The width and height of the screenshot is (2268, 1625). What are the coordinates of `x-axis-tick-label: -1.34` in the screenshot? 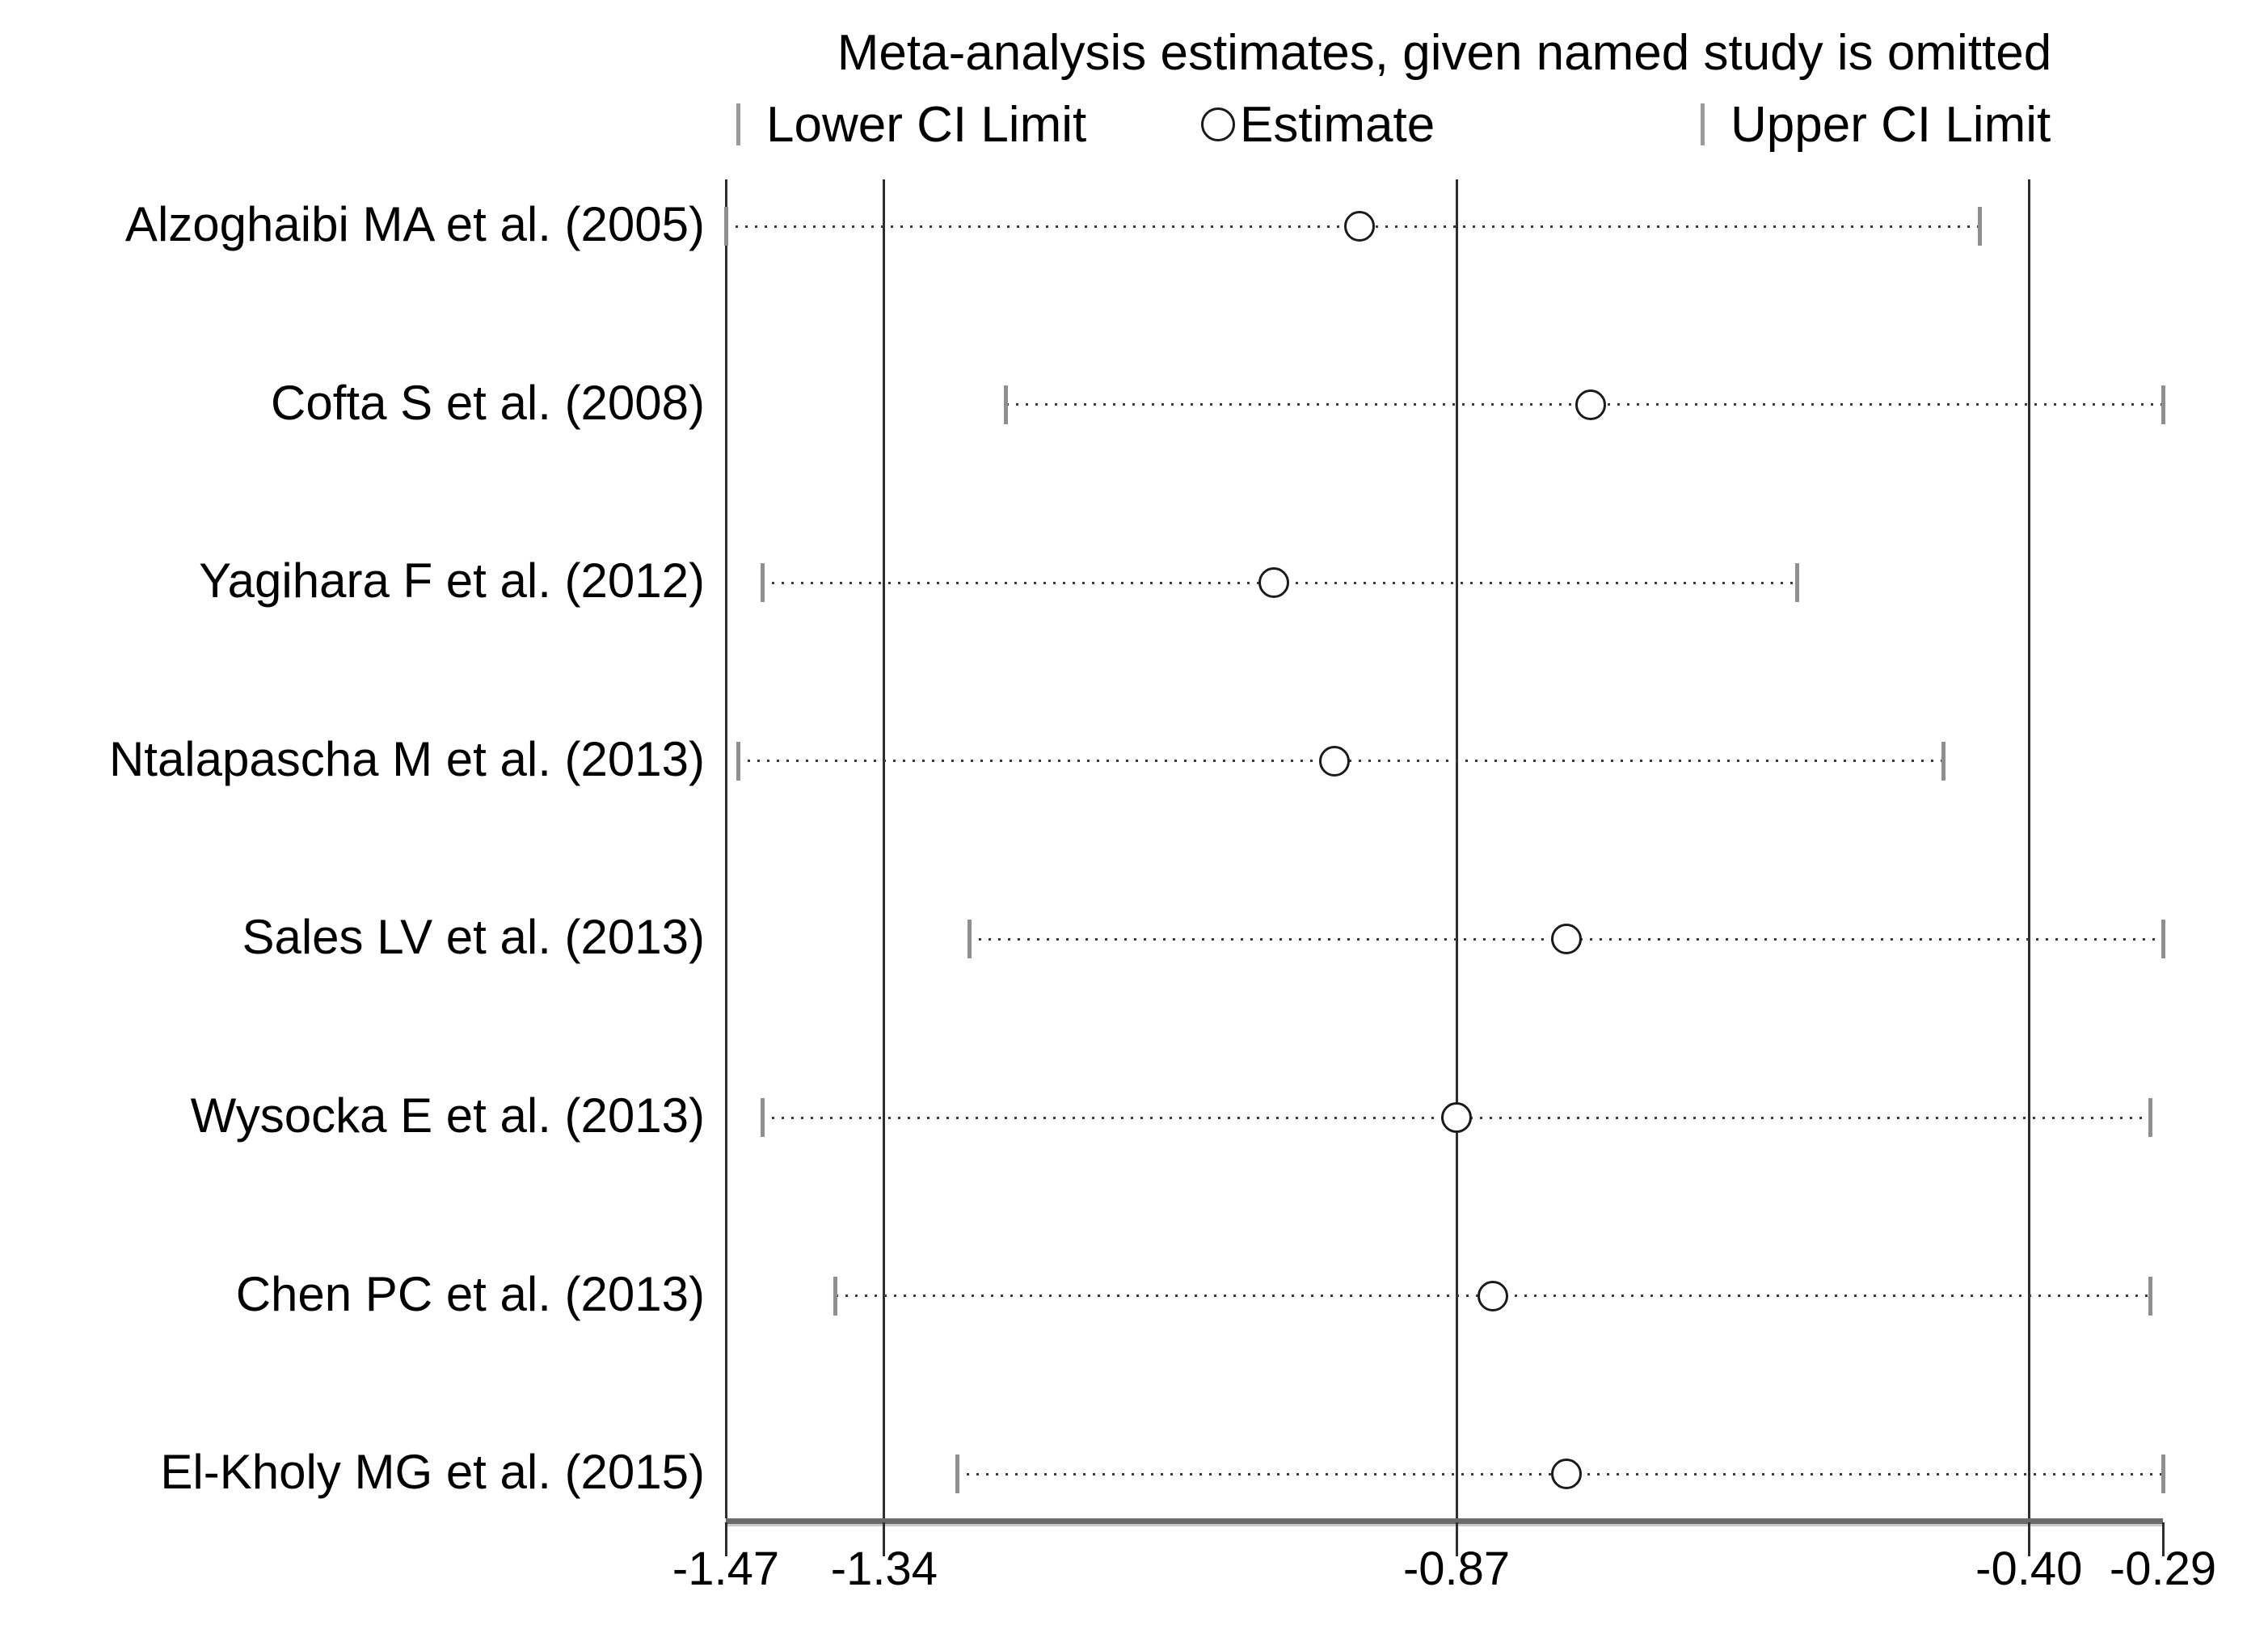 It's located at (884, 1569).